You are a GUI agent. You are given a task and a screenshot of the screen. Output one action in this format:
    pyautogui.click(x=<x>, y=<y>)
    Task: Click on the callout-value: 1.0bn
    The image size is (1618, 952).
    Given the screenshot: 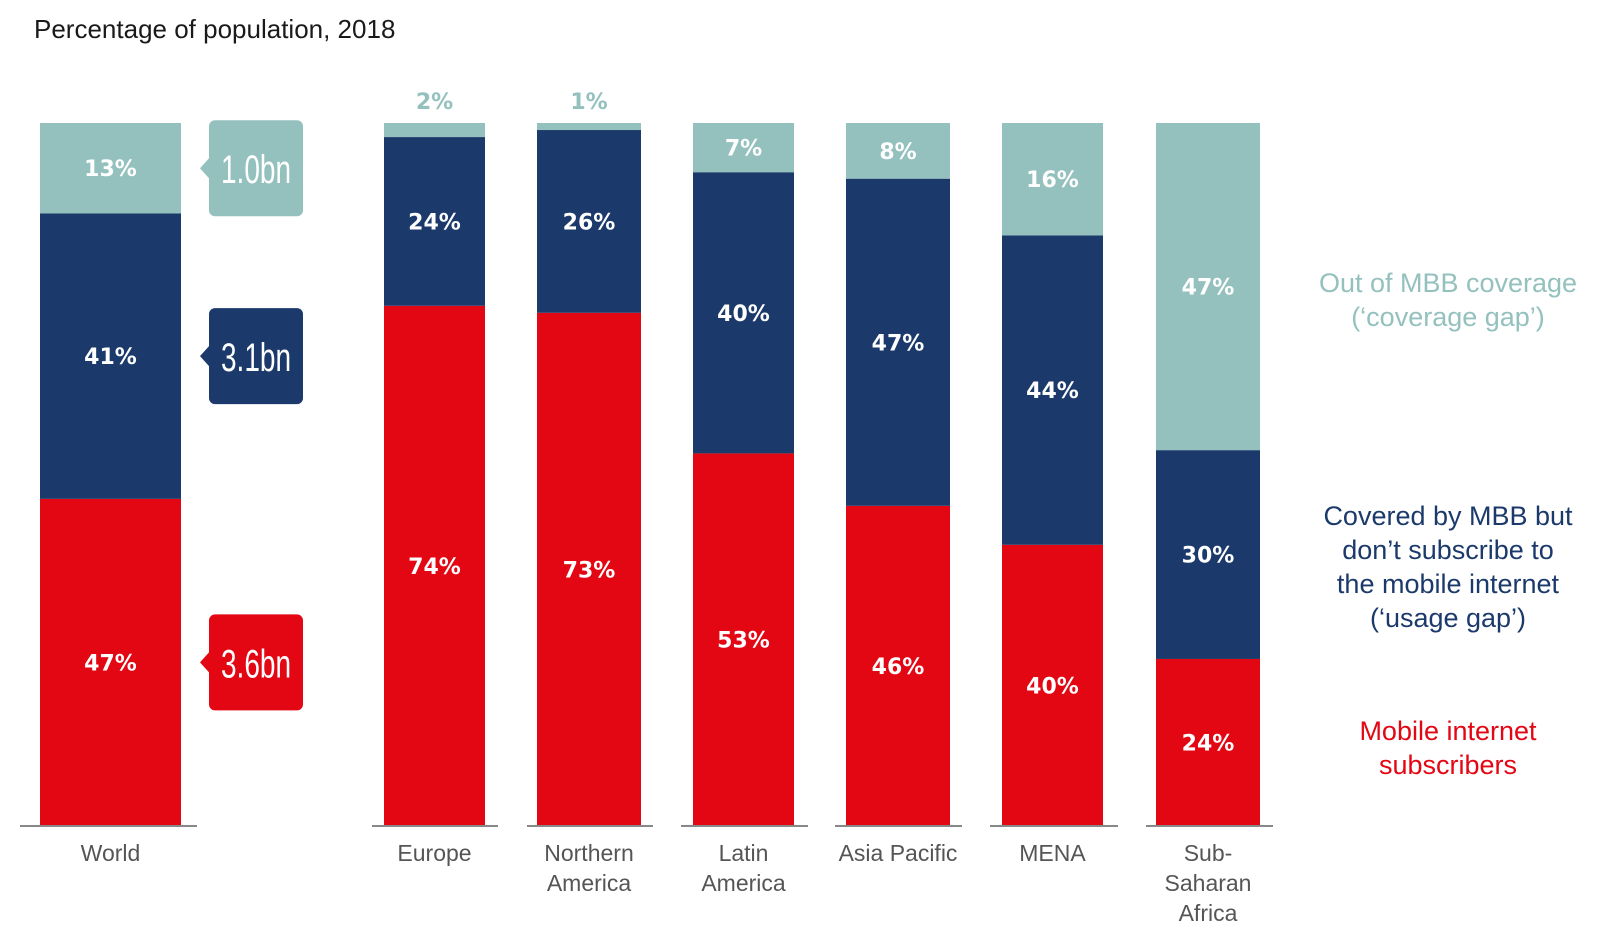 What is the action you would take?
    pyautogui.click(x=256, y=170)
    